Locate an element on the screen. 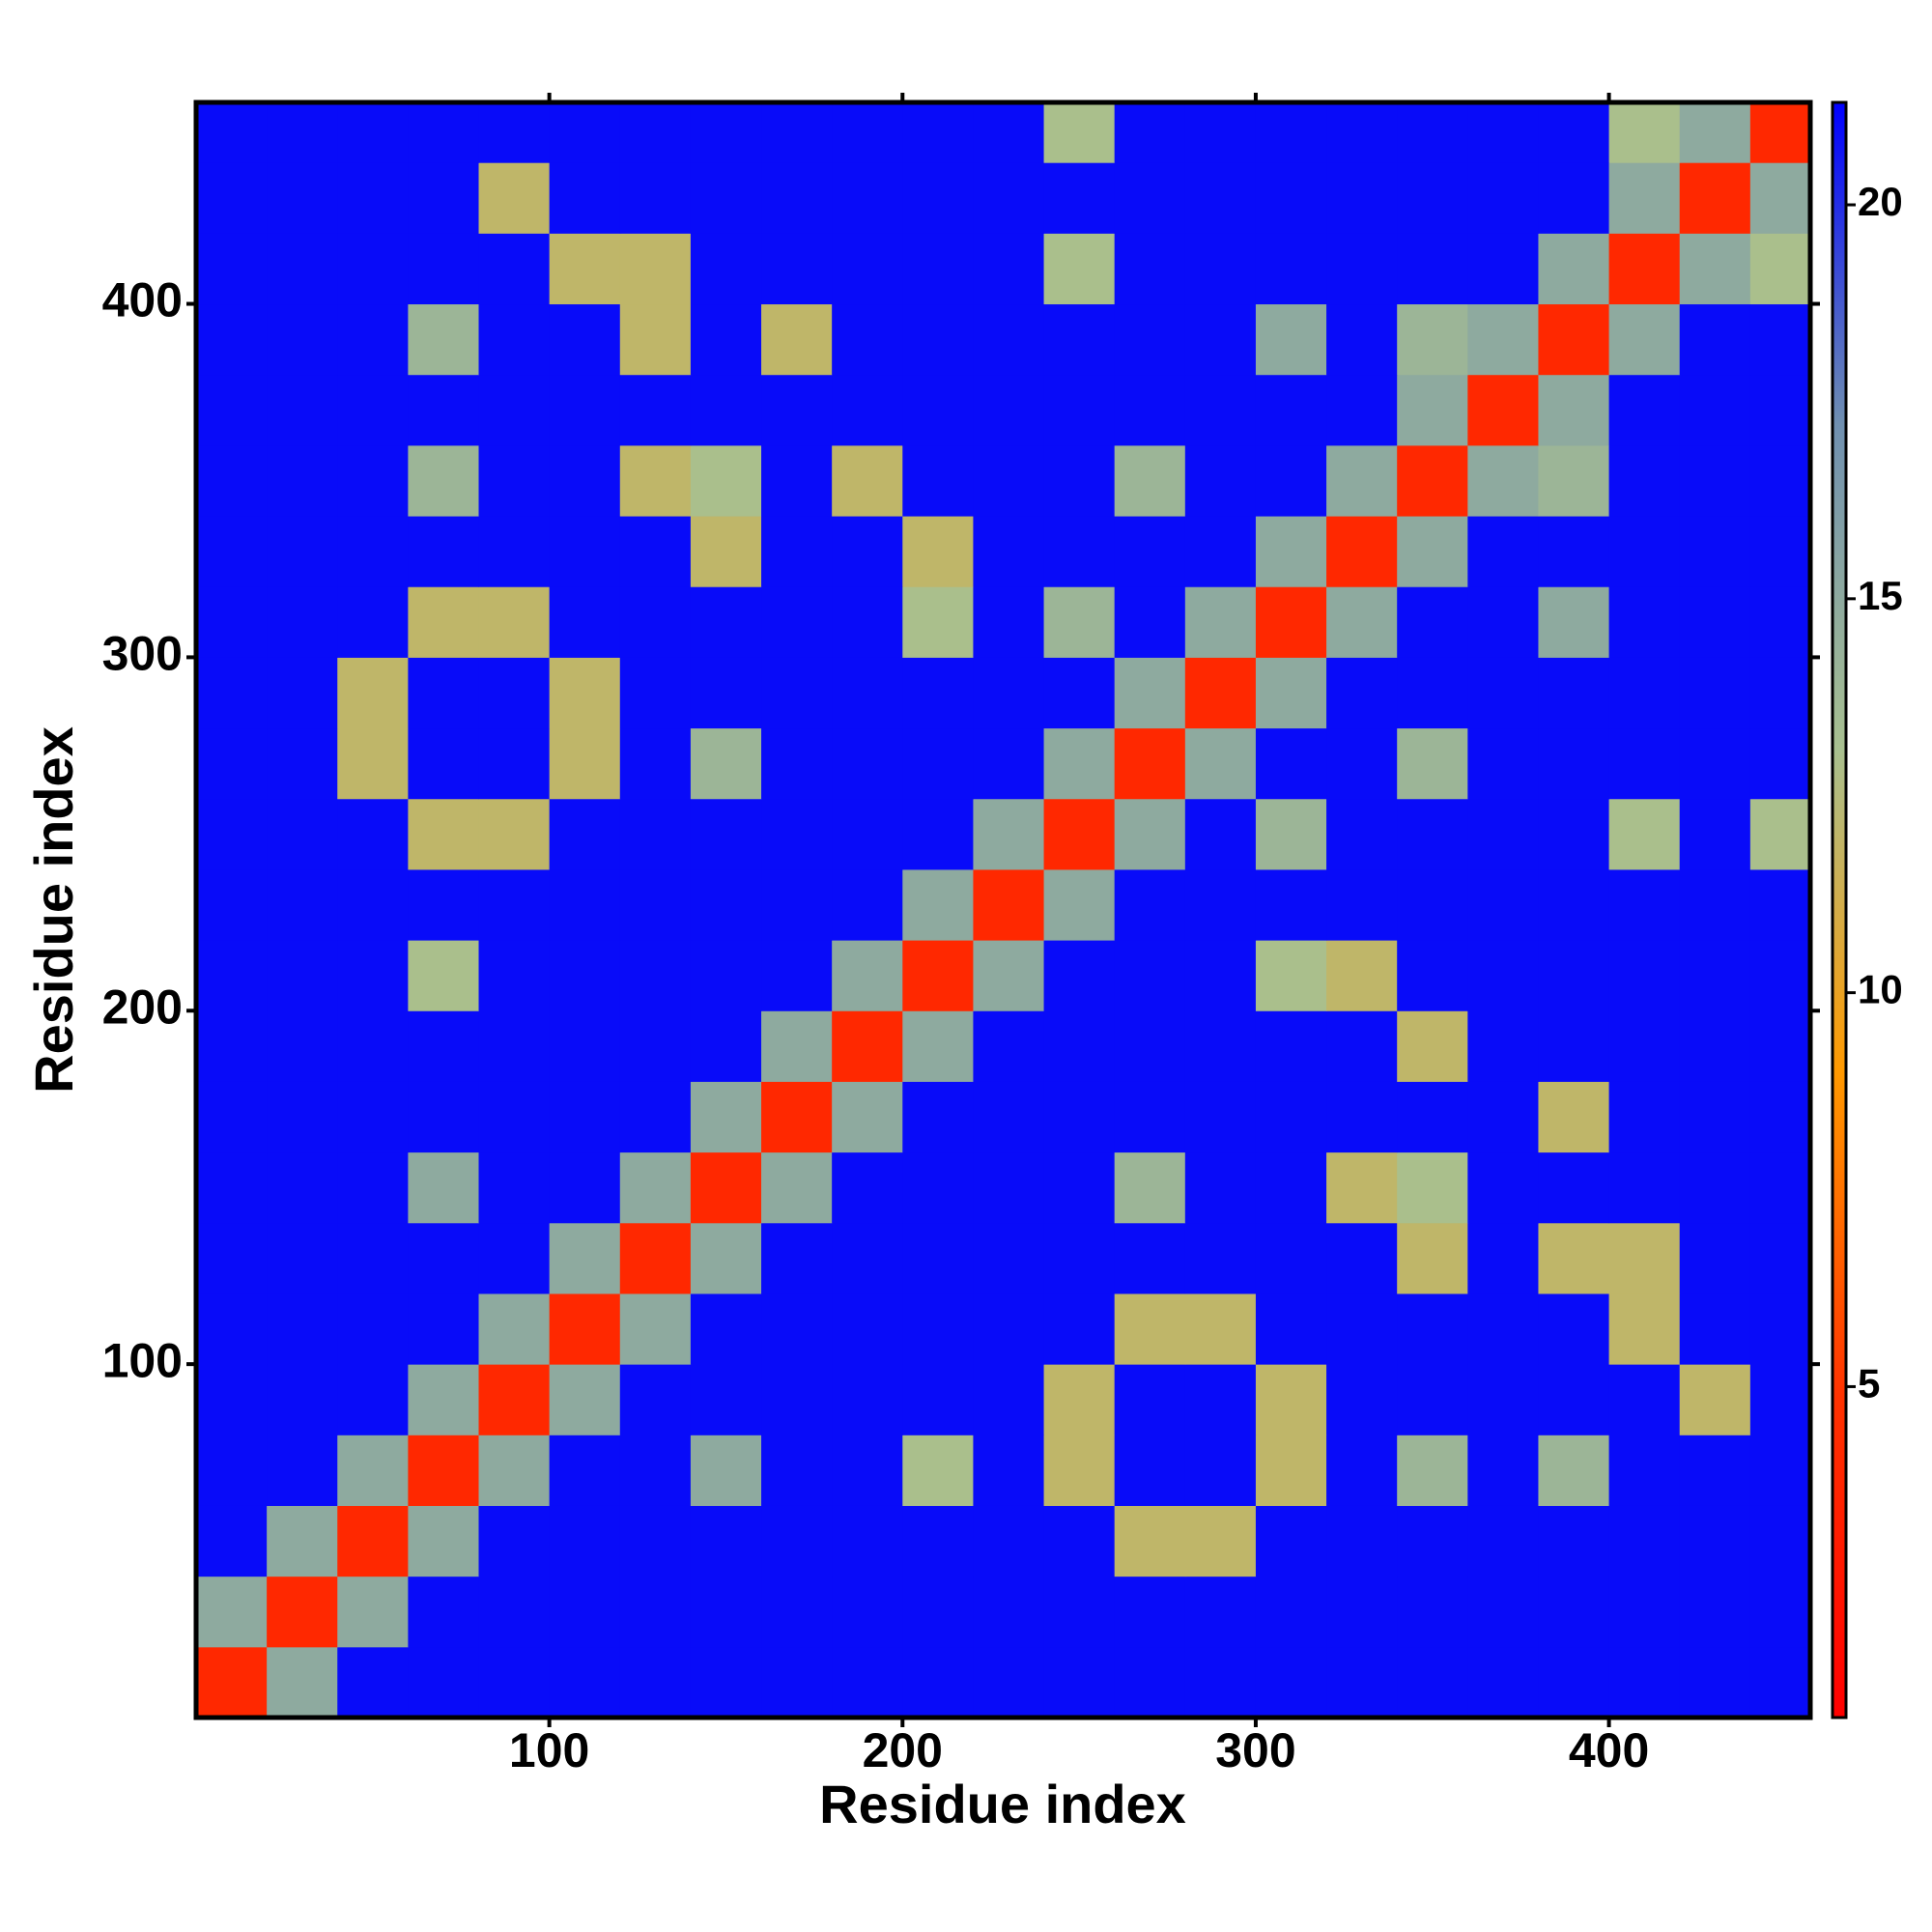 The image size is (1932, 1932). x-tick-label: 100 is located at coordinates (549, 1750).